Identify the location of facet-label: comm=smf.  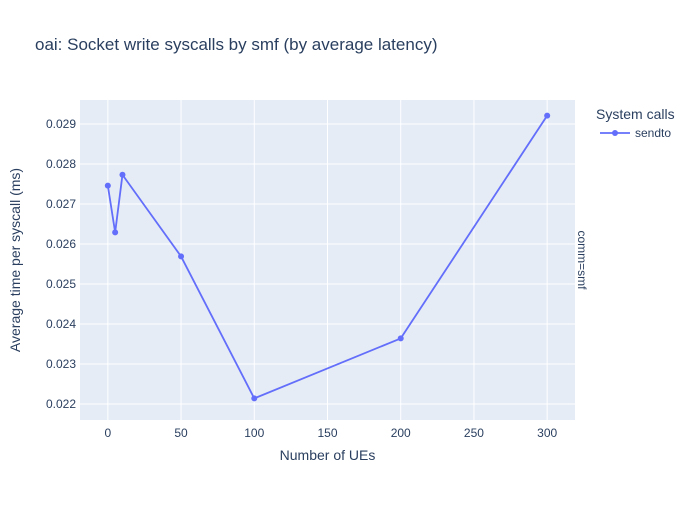
(582, 260).